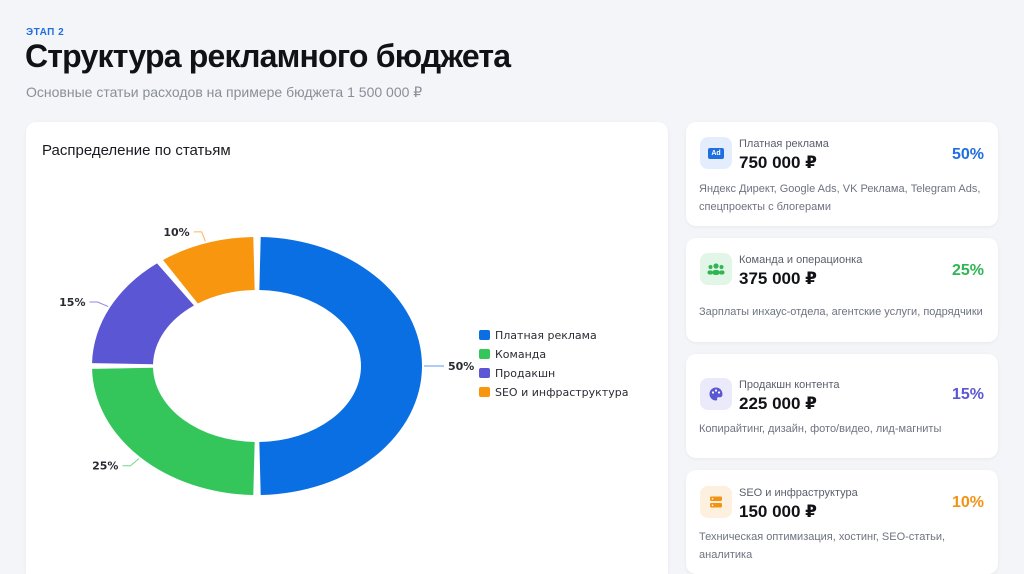  I want to click on page-title: Структура рекламного бюджета, so click(268, 56).